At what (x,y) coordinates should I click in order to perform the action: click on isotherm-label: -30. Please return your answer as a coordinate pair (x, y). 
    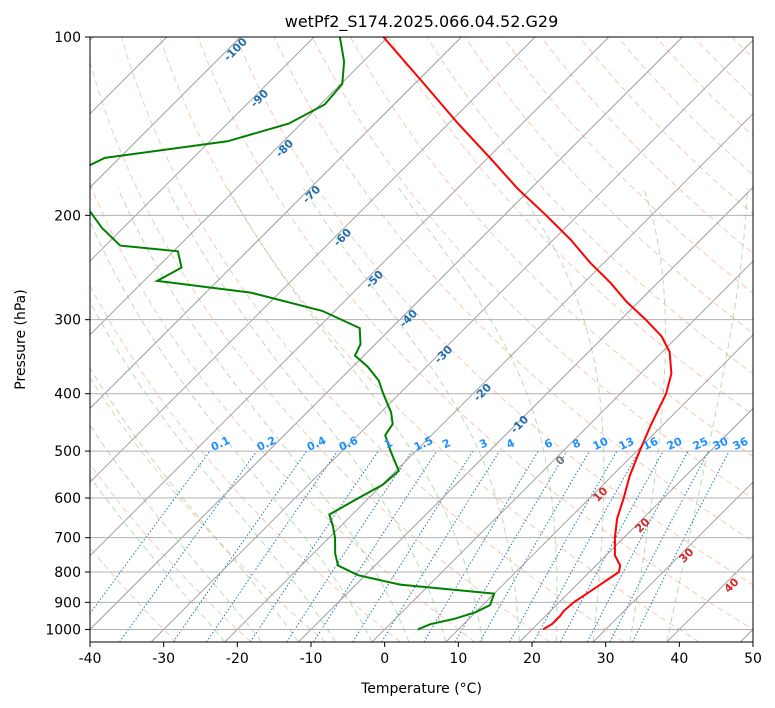
    Looking at the image, I should click on (443, 354).